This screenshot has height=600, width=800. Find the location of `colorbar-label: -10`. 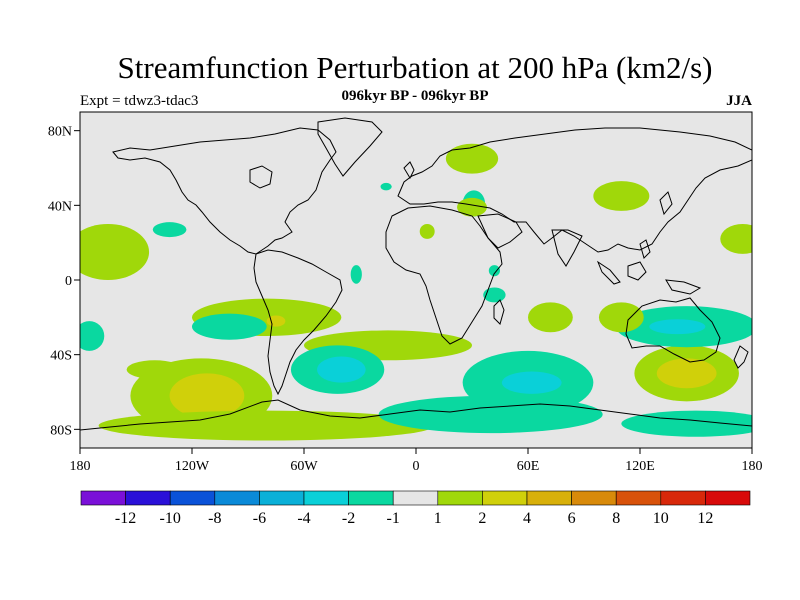

colorbar-label: -10 is located at coordinates (170, 518).